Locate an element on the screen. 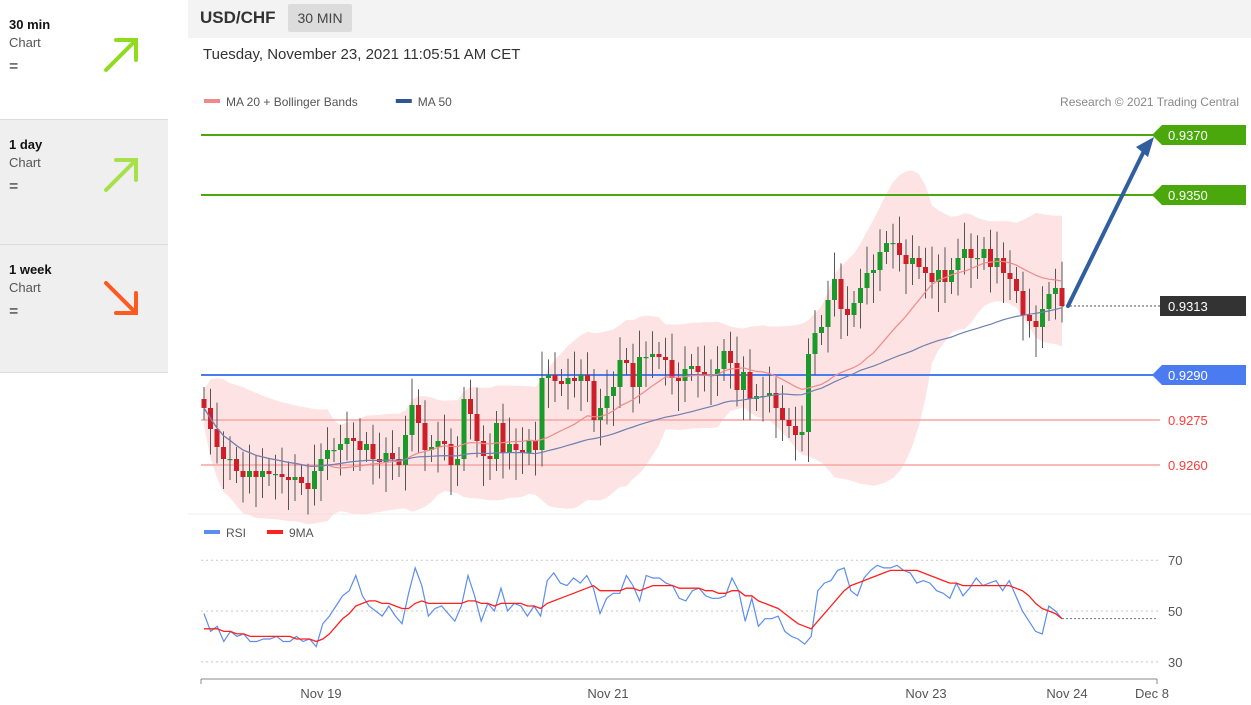 The image size is (1251, 705). timeframe-1day: 1 day Chart = is located at coordinates (84, 181).